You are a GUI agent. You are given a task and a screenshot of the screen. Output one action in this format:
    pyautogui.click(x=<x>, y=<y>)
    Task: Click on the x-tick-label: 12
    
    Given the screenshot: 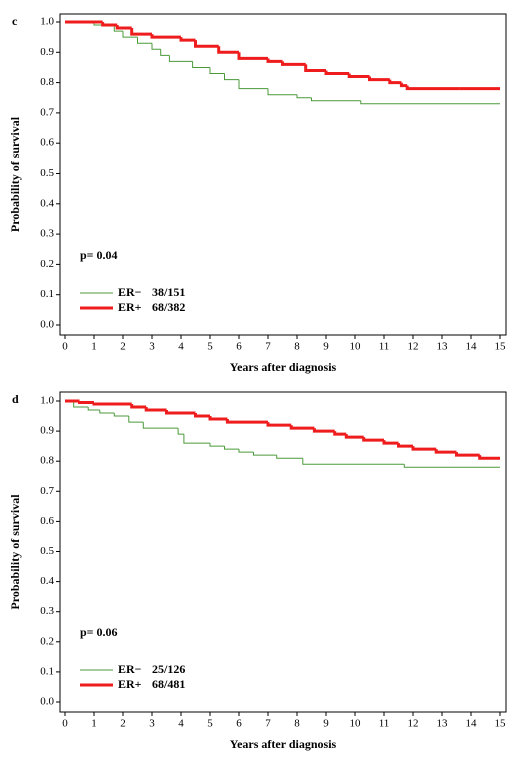 What is the action you would take?
    pyautogui.click(x=413, y=347)
    